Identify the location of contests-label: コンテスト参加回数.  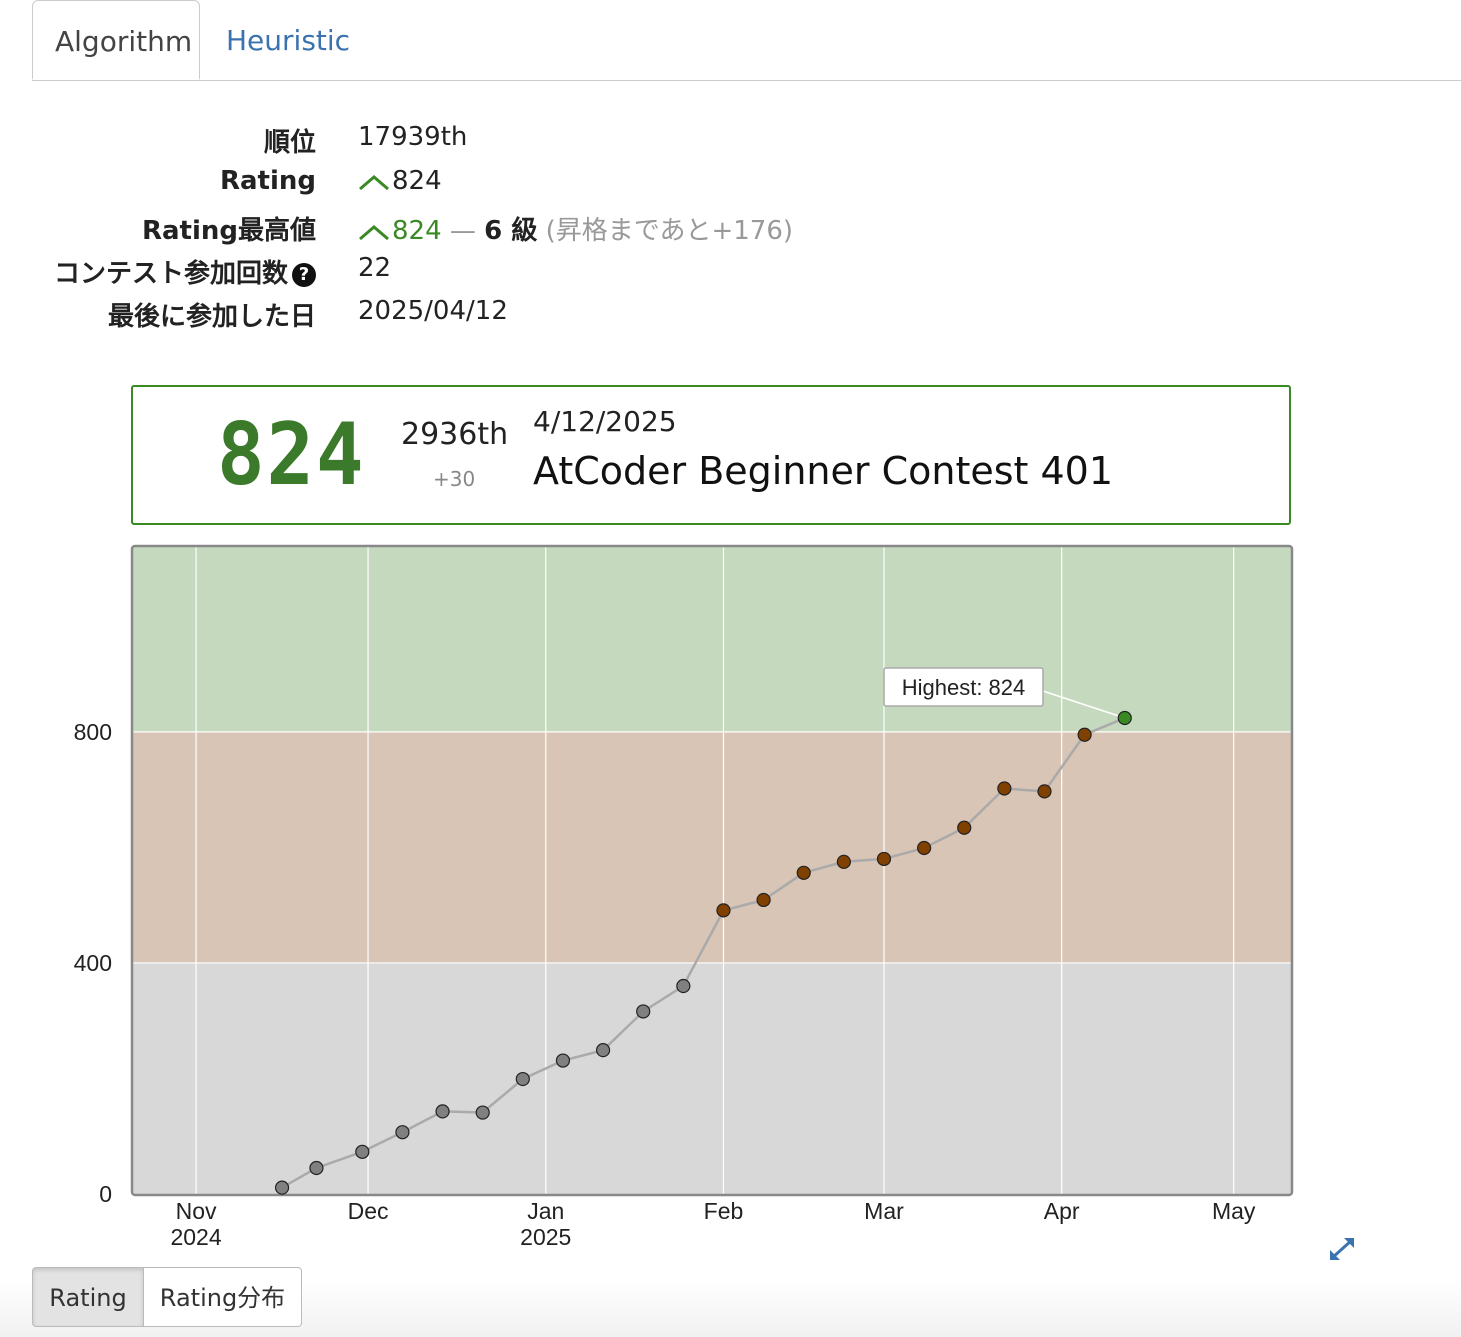
(170, 274).